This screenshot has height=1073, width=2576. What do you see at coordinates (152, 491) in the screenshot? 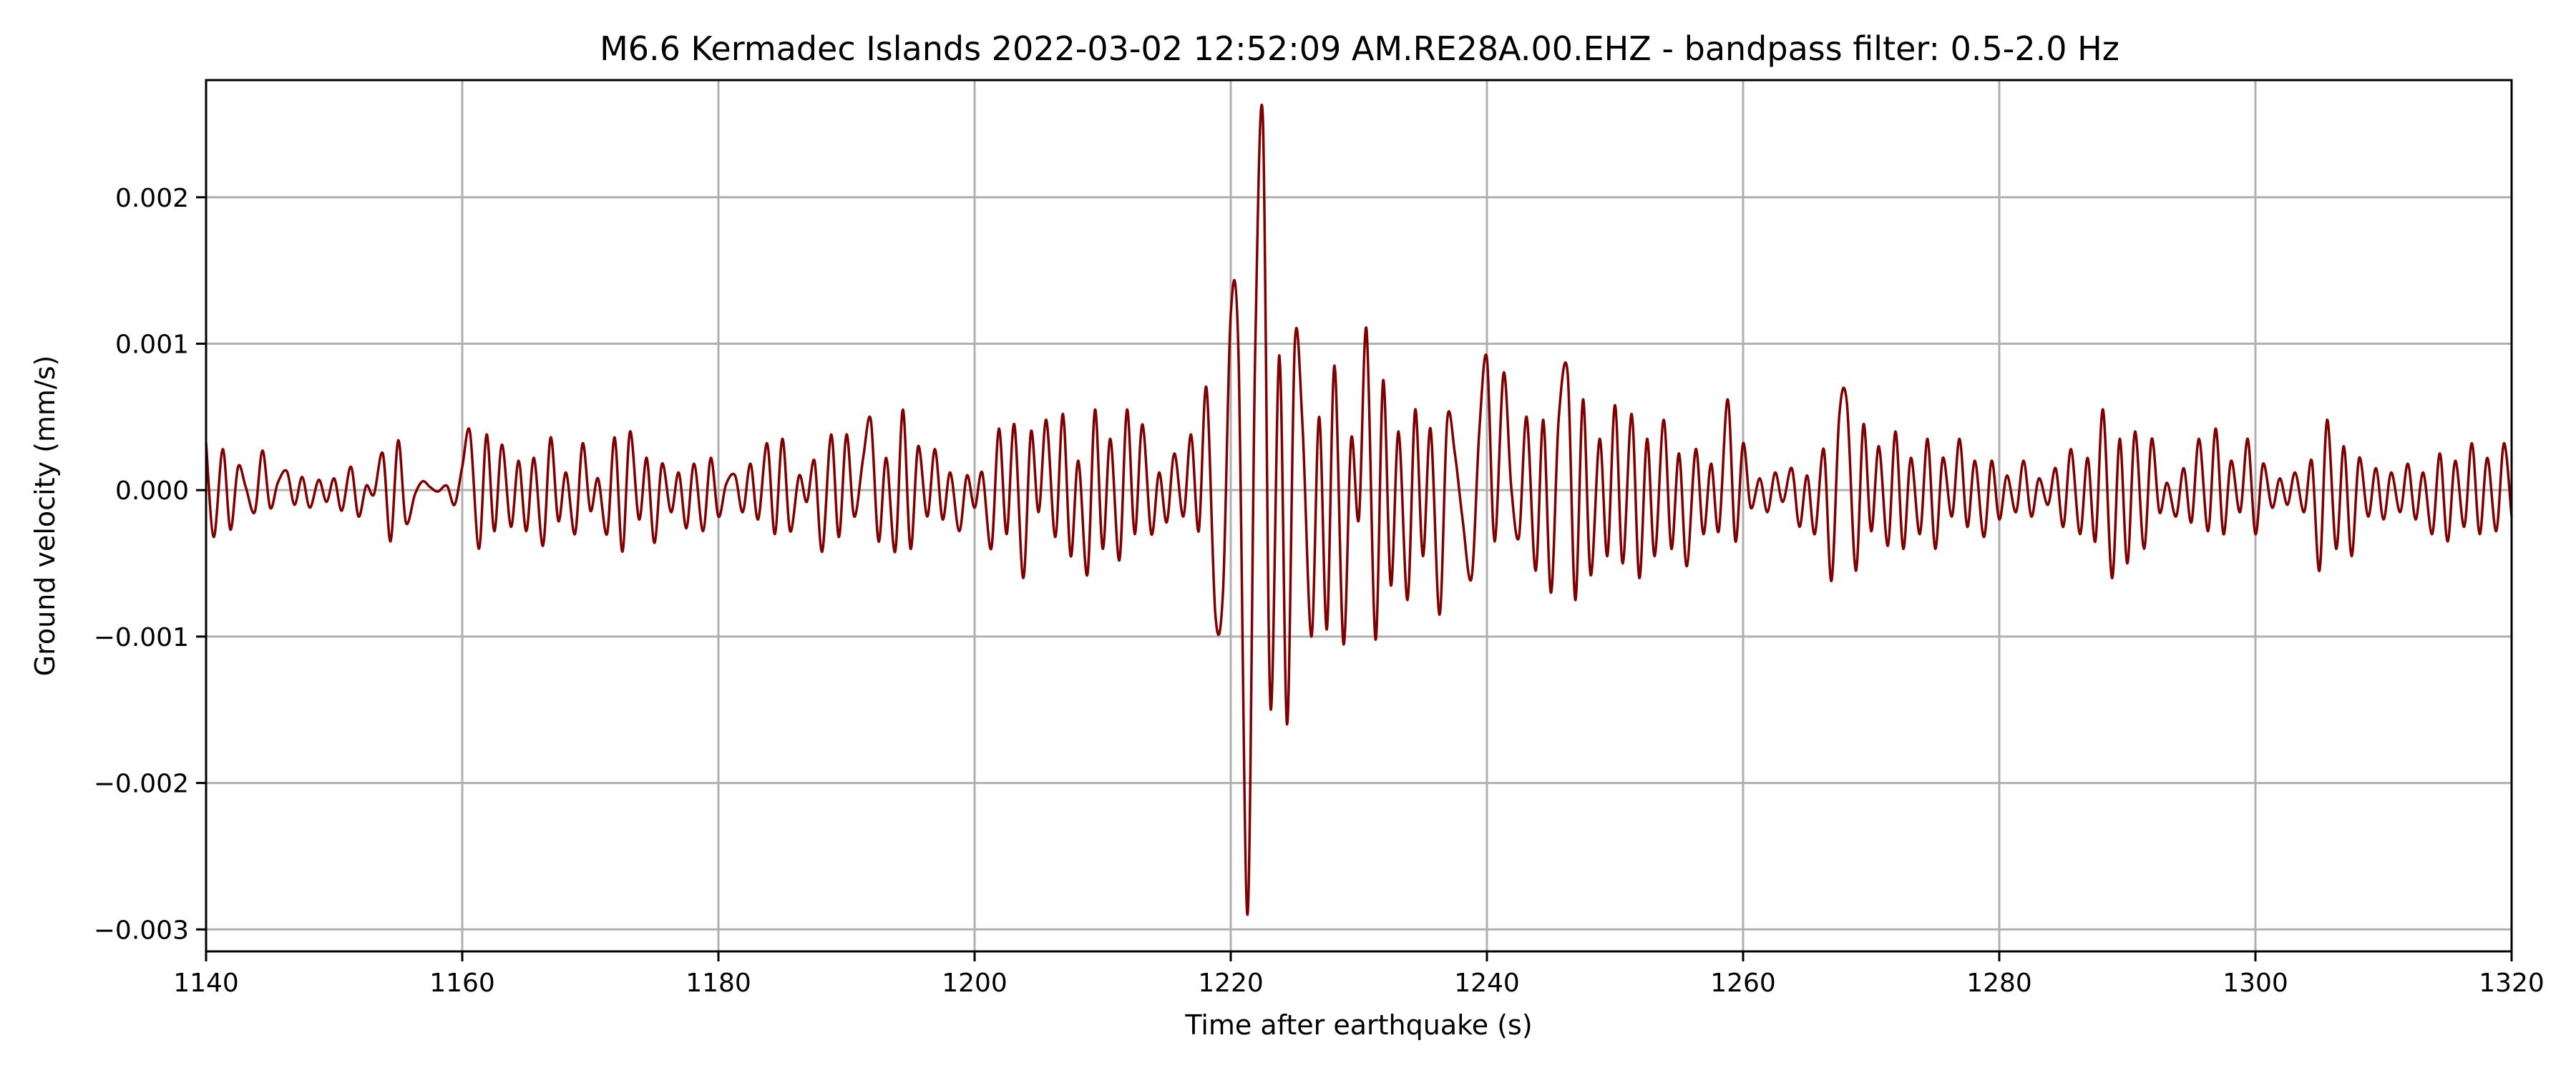
I see `y-tick-label-2: 0.000` at bounding box center [152, 491].